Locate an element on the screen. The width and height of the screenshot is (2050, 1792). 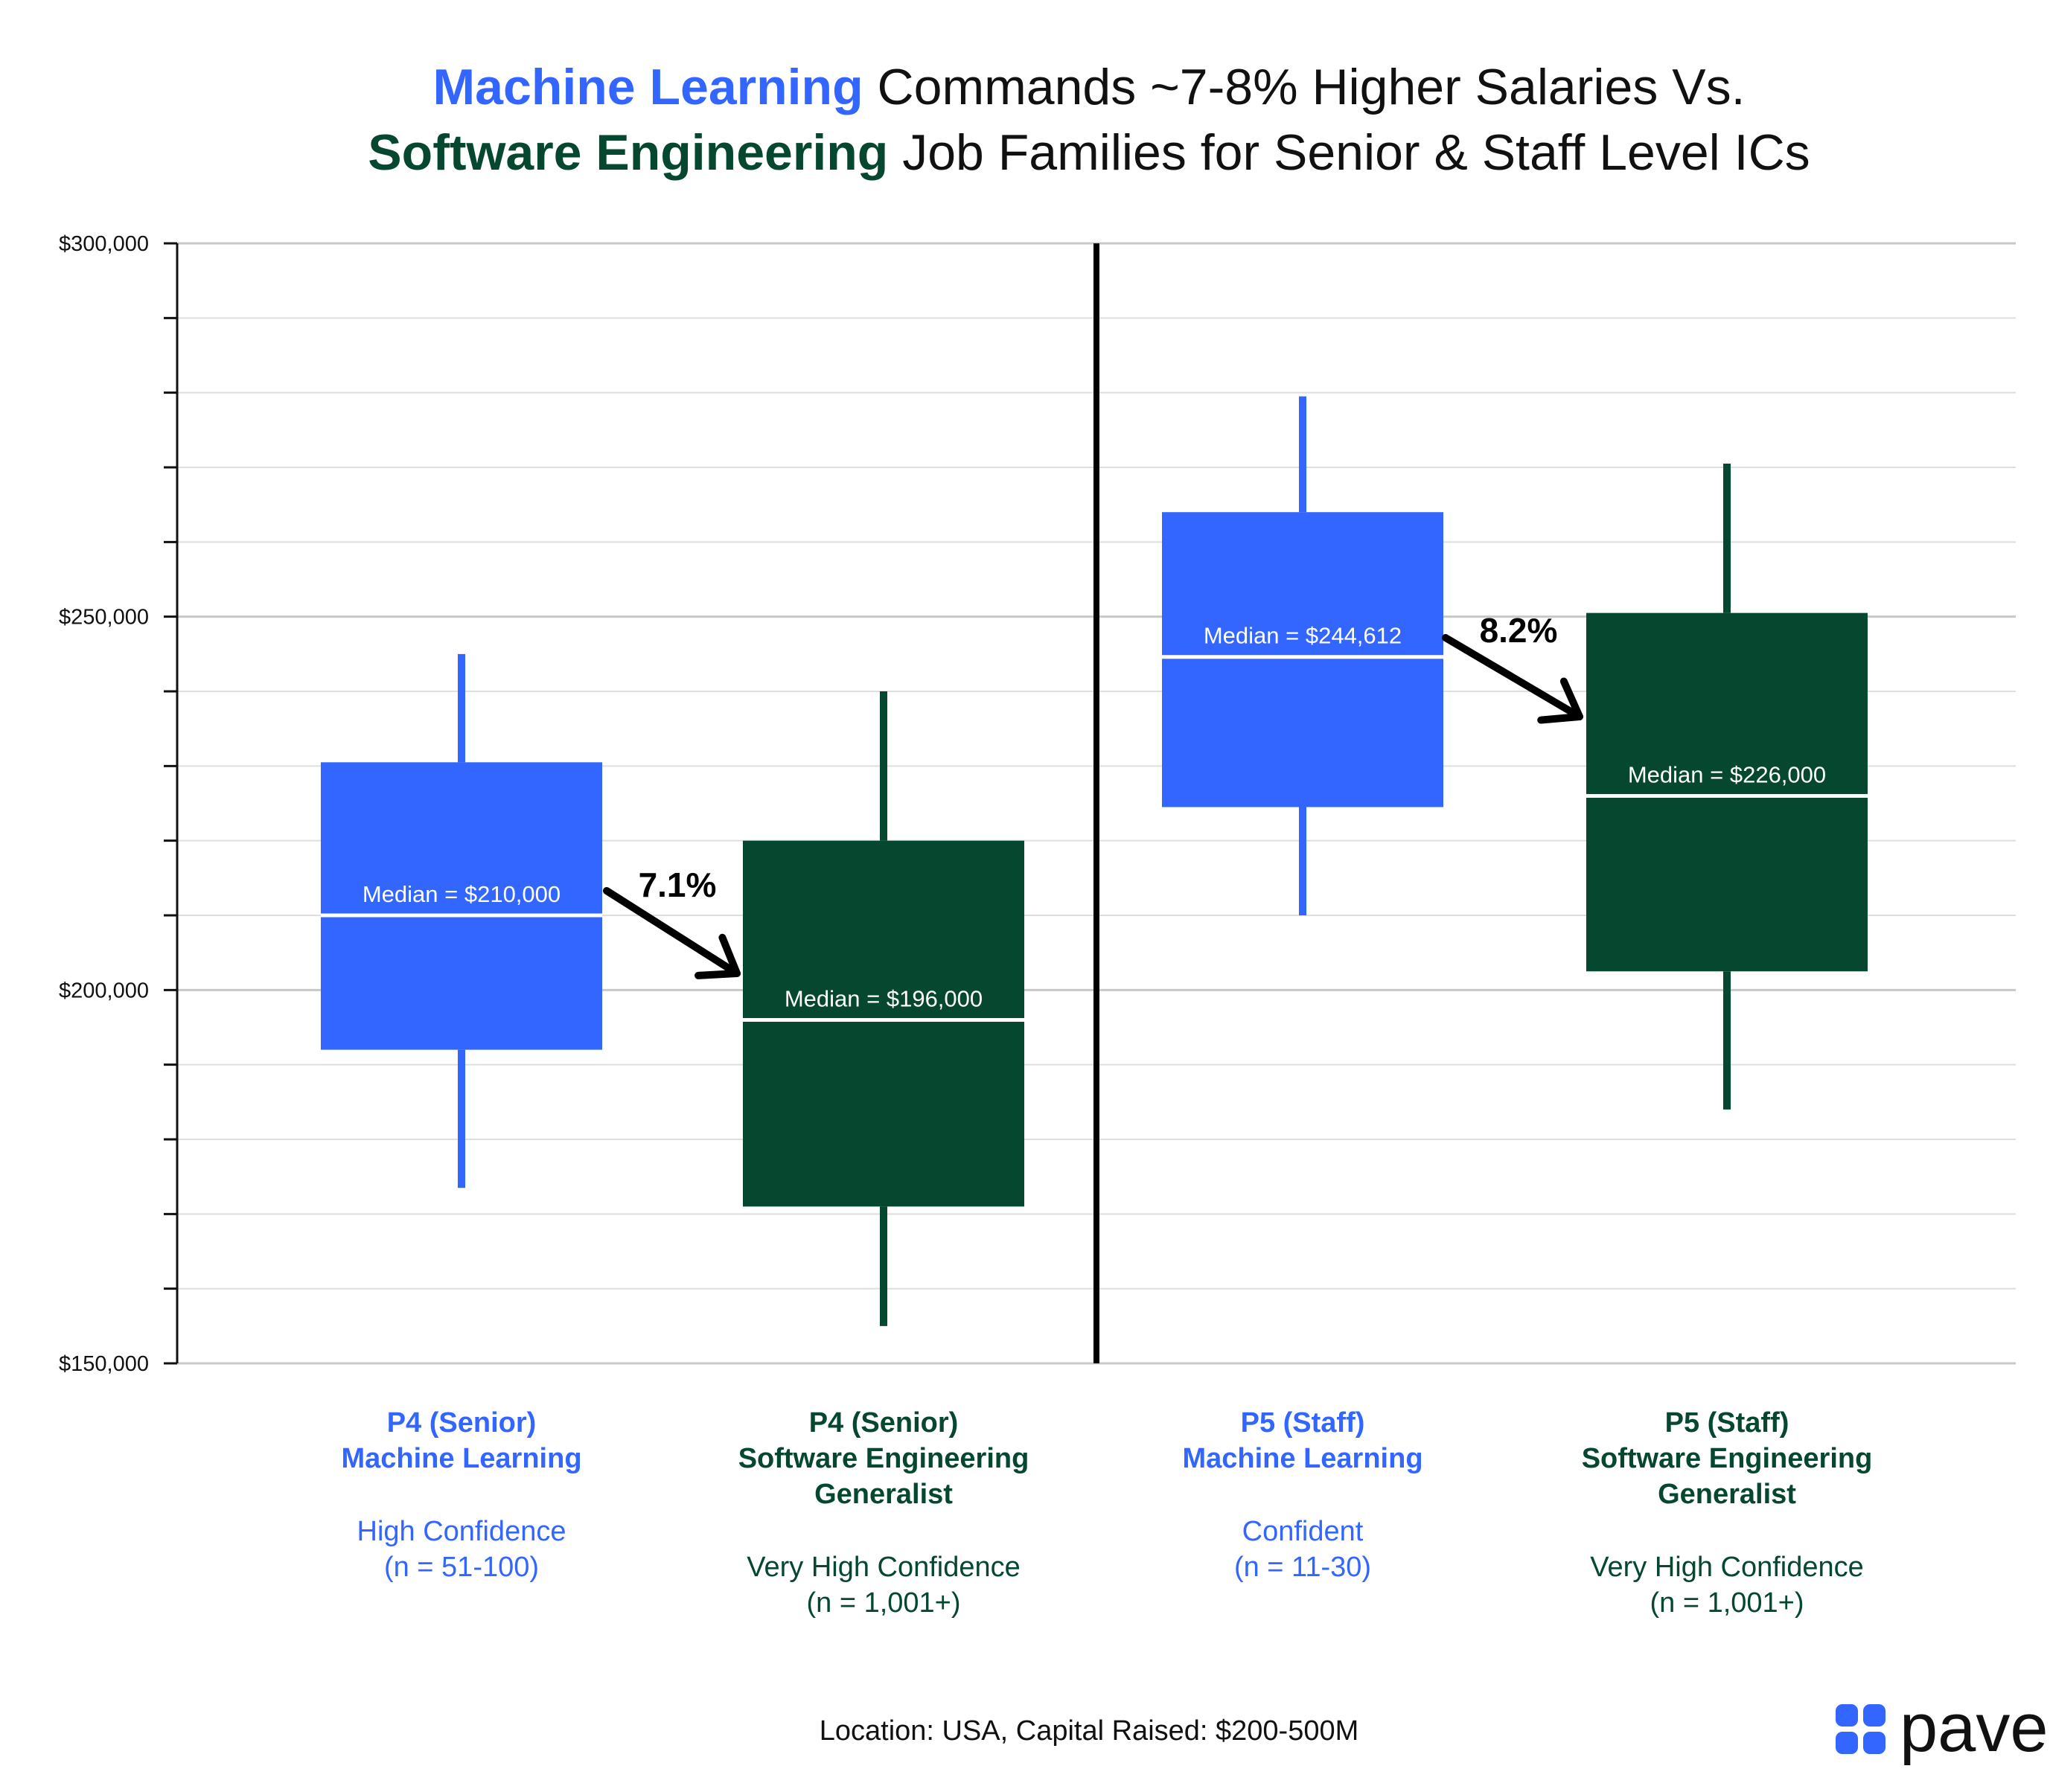
comparison-arrow-1: 7.1% is located at coordinates (672, 922).